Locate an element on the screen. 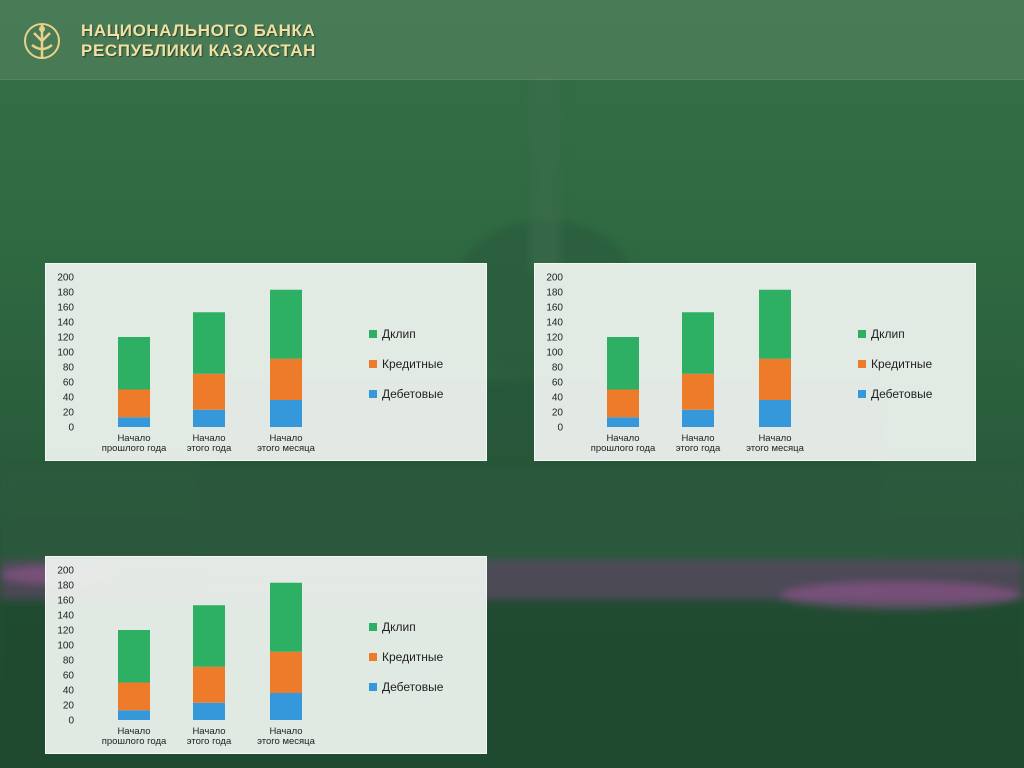 The height and width of the screenshot is (768, 1024). bank-name-line1: НАЦИОНАЛЬНОГО БАНКА is located at coordinates (198, 30).